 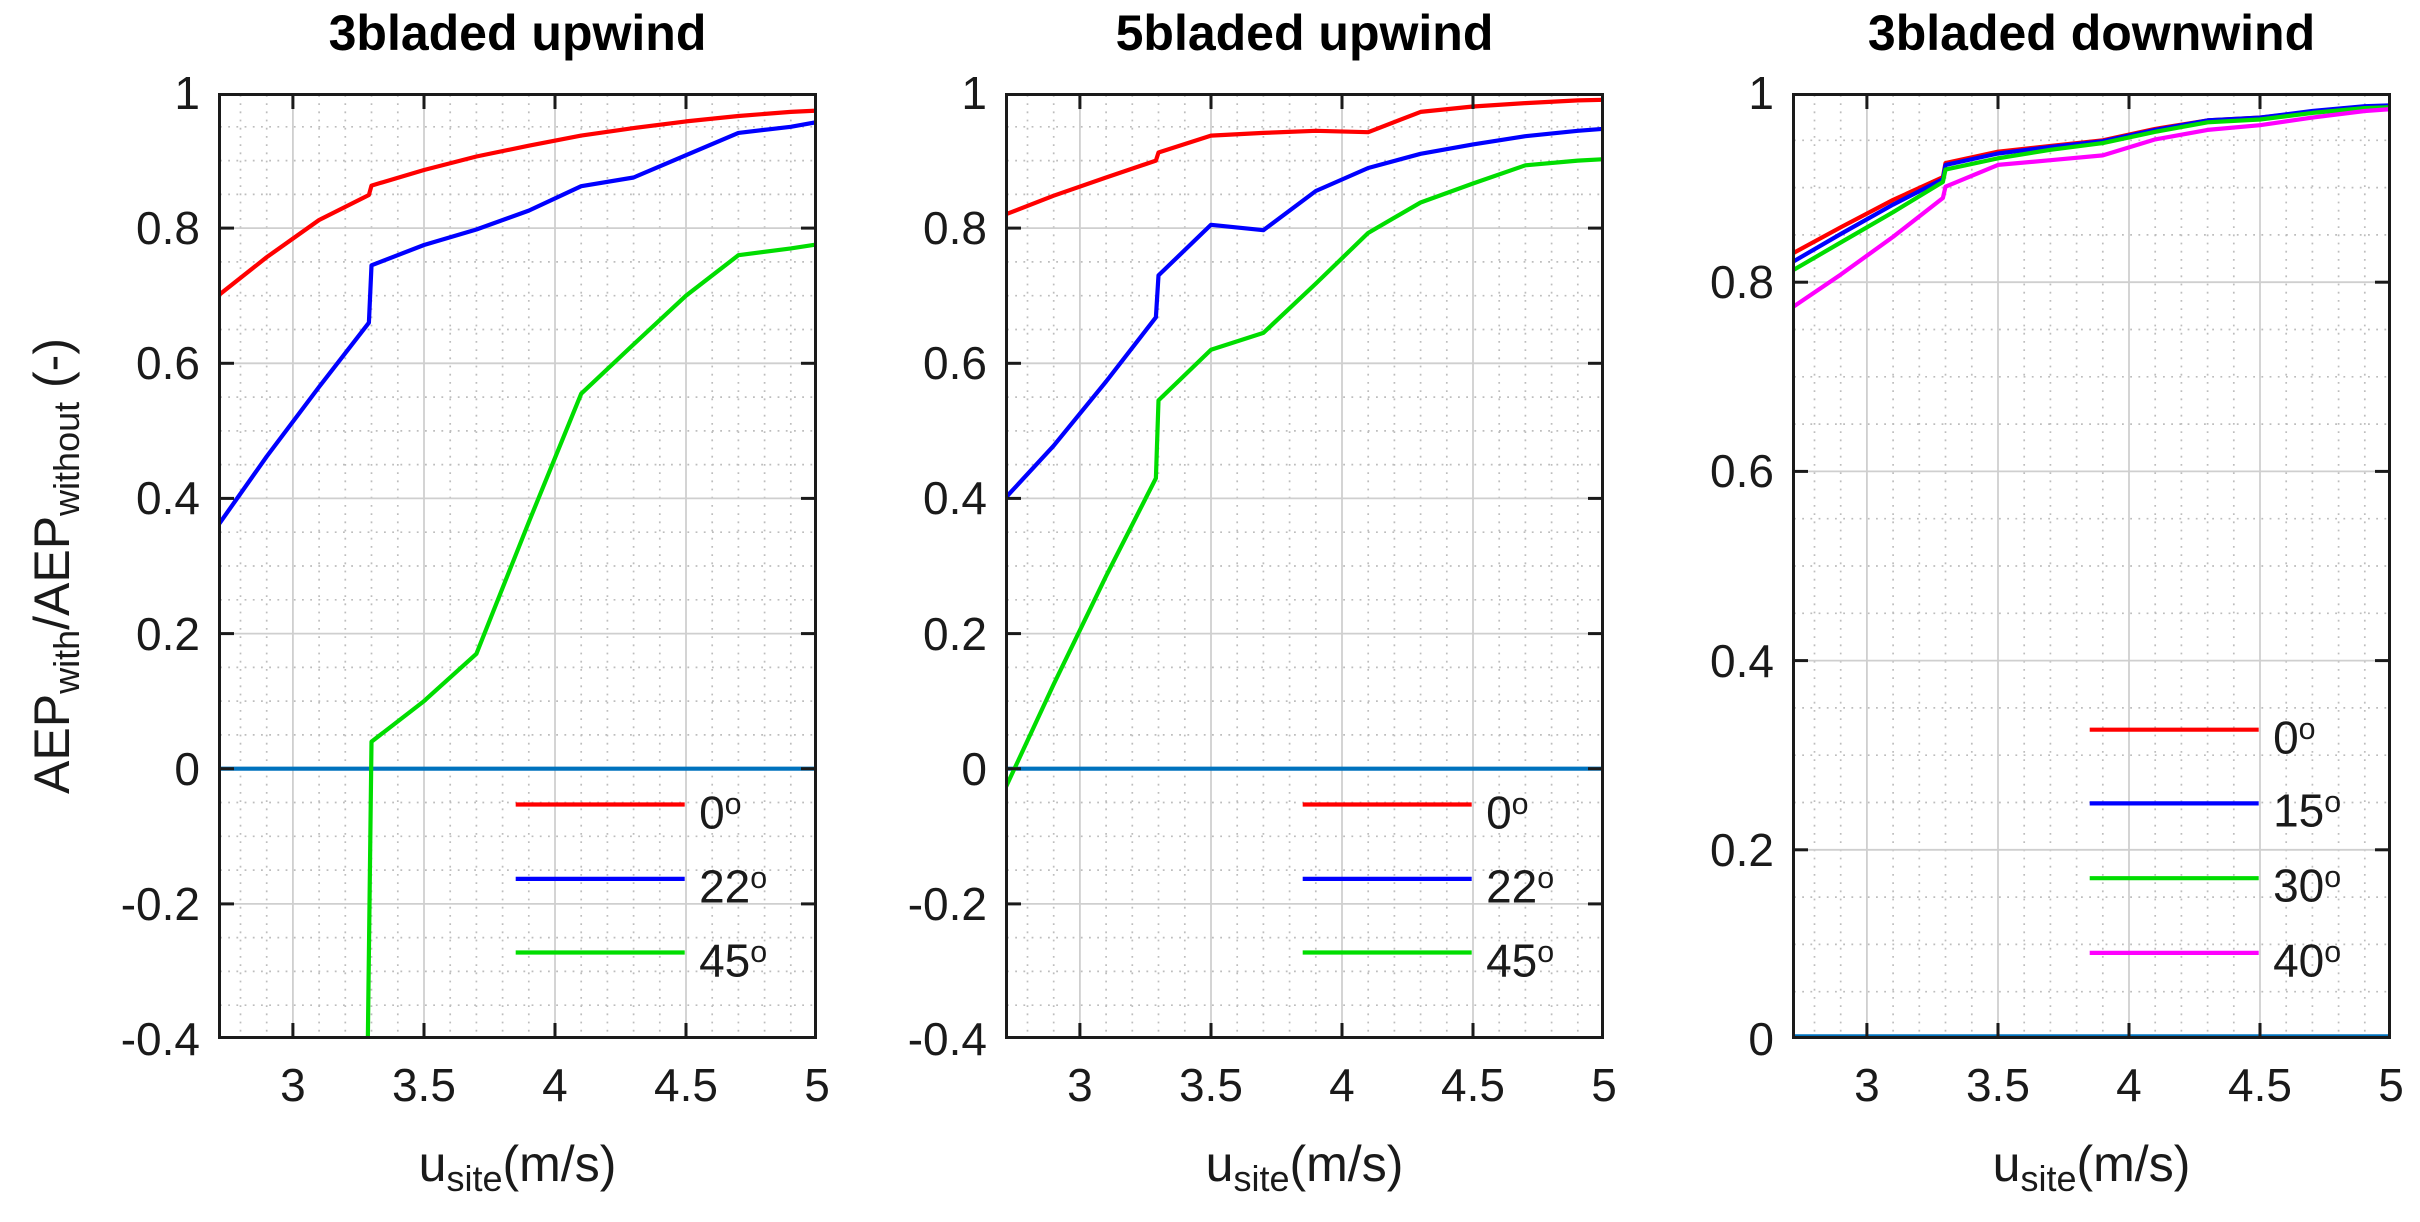 I want to click on series-30deg-line, so click(x=2091, y=189).